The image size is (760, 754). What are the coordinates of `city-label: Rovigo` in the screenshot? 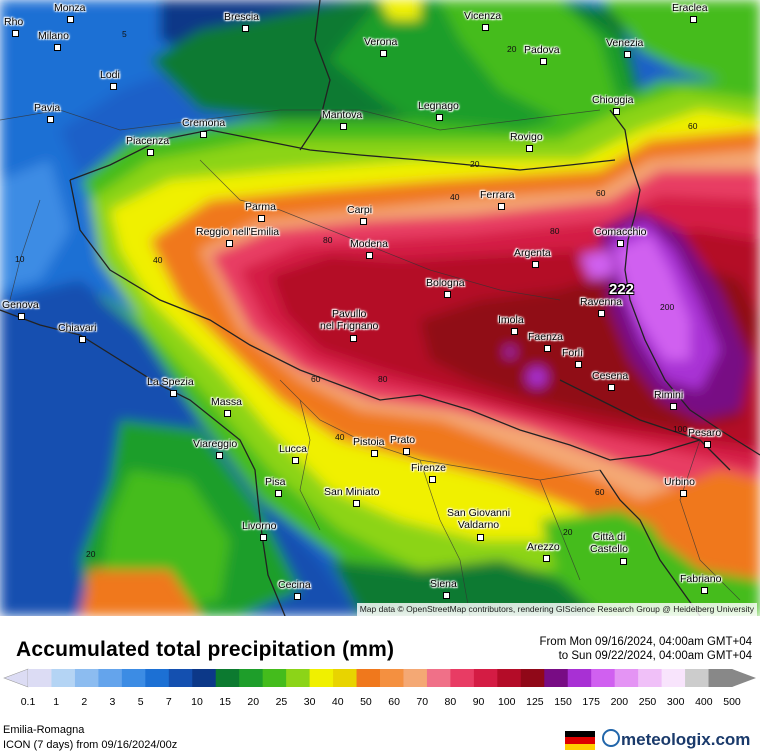 It's located at (526, 137).